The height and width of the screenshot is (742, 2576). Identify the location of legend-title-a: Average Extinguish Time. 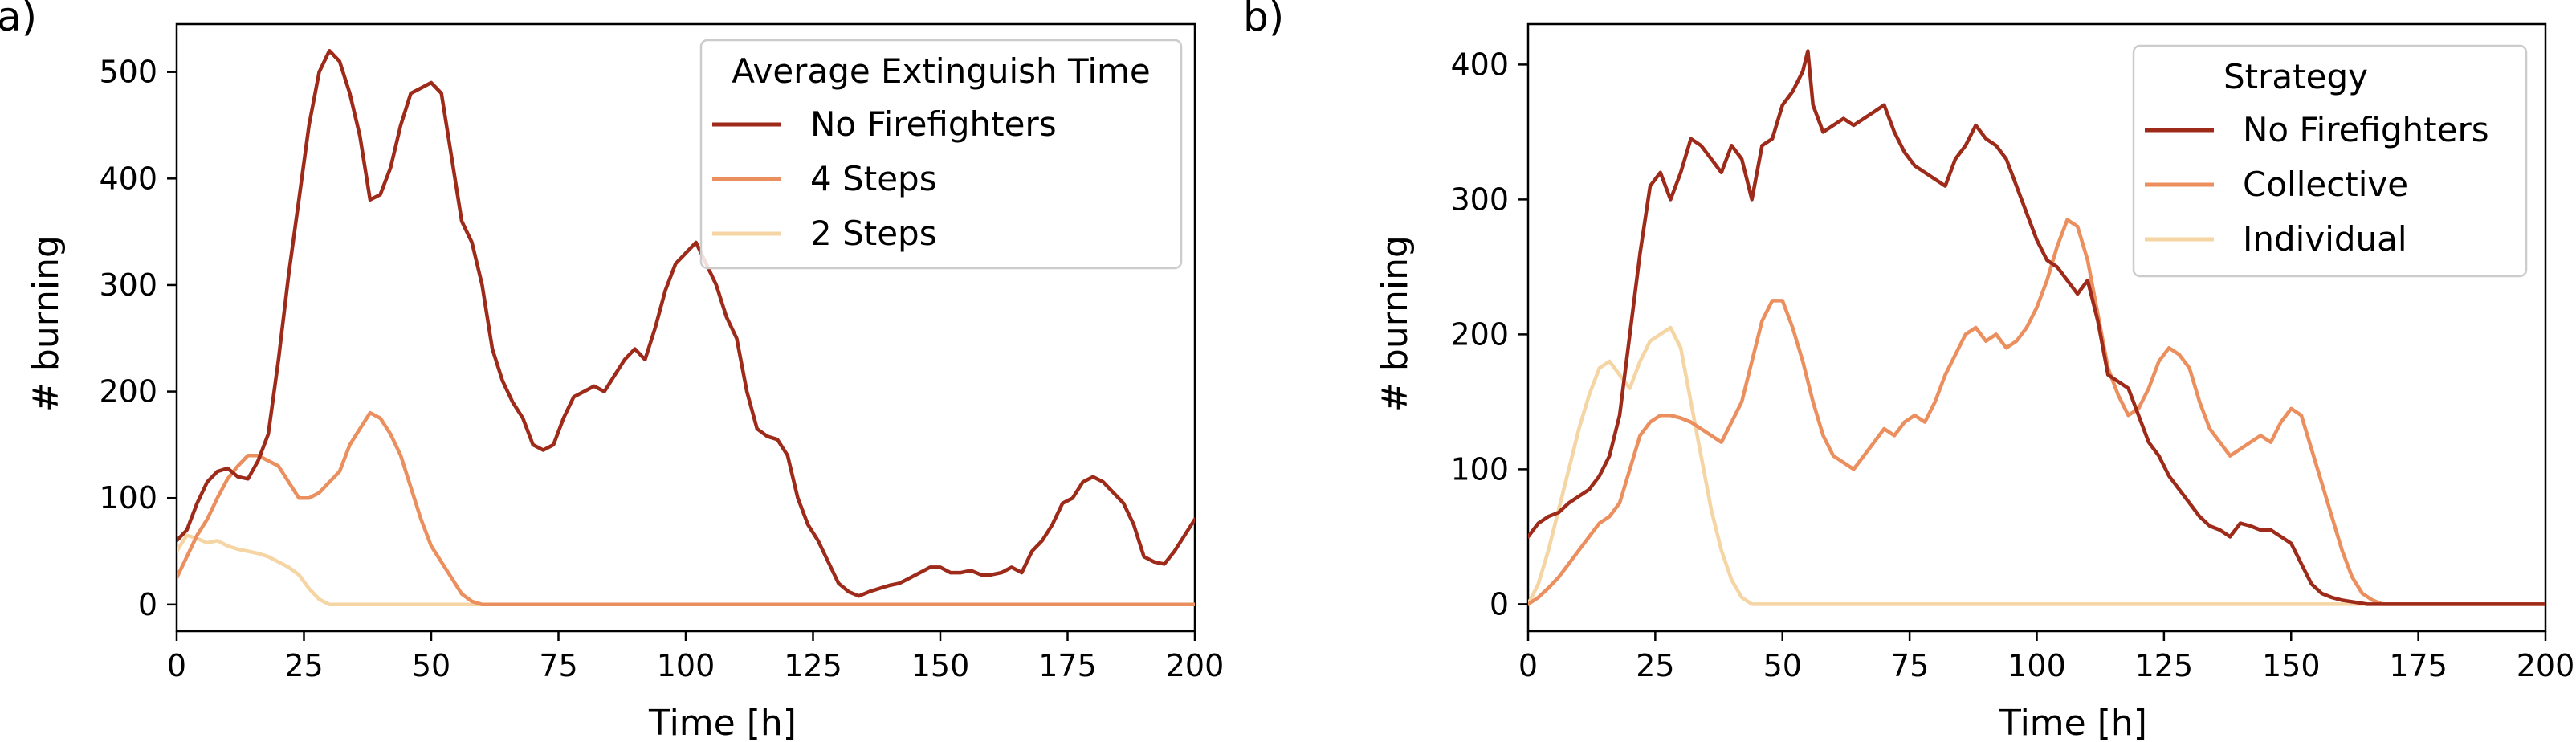
(941, 71).